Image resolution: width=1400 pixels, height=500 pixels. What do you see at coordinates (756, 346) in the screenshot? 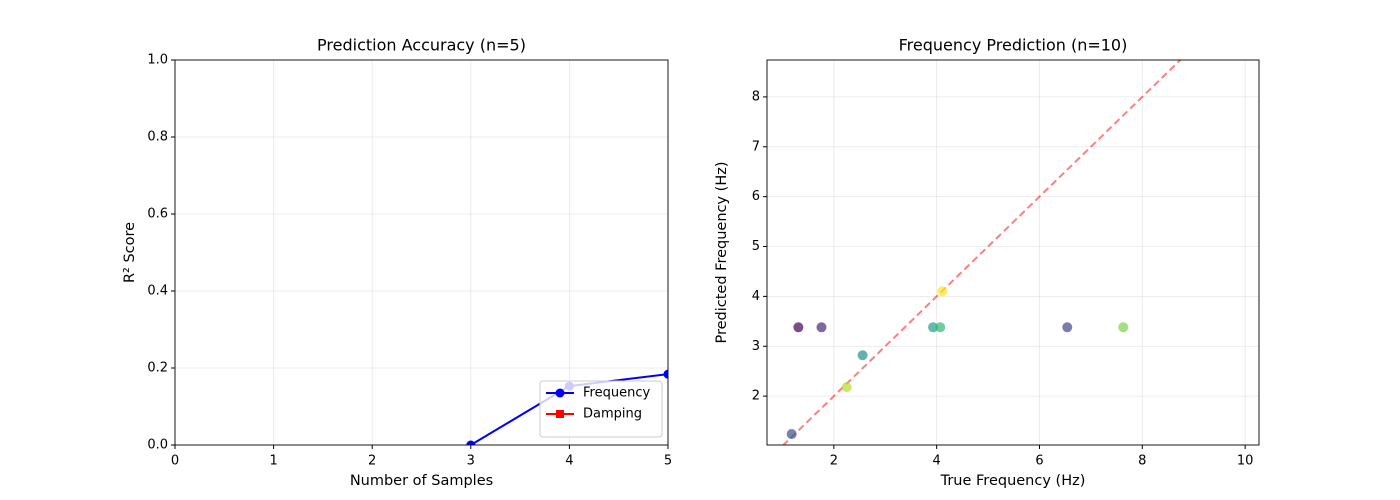
I see `y-tick-label: 3` at bounding box center [756, 346].